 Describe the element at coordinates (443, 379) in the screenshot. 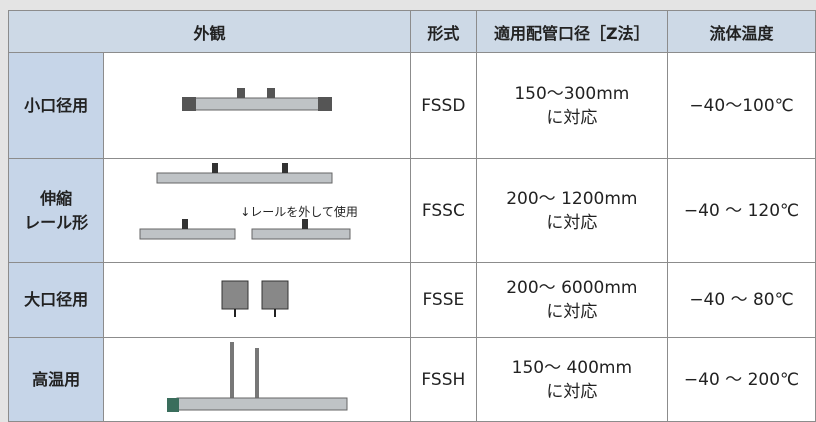

I see `model-cell: FSSH` at that location.